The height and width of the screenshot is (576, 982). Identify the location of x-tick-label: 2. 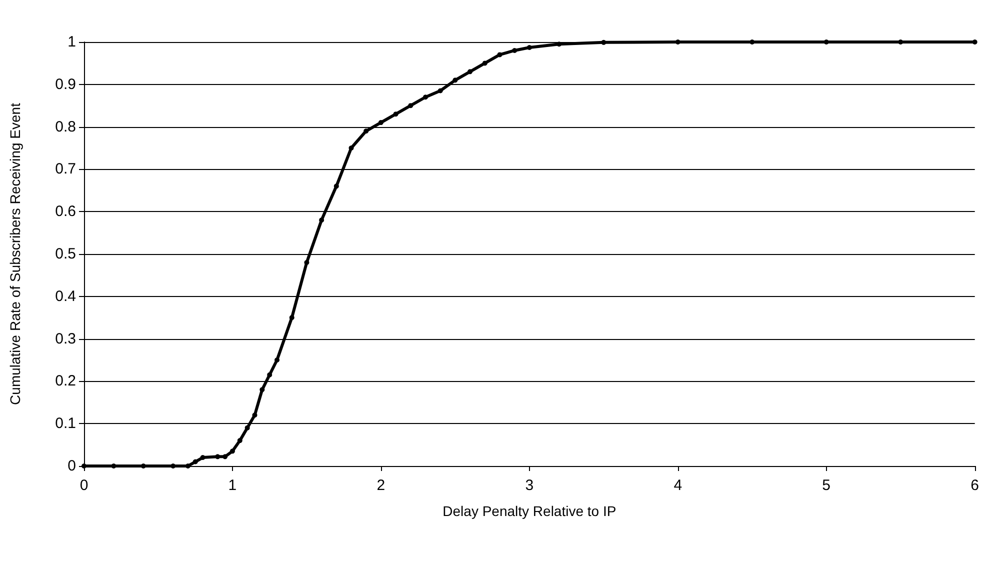
(381, 485).